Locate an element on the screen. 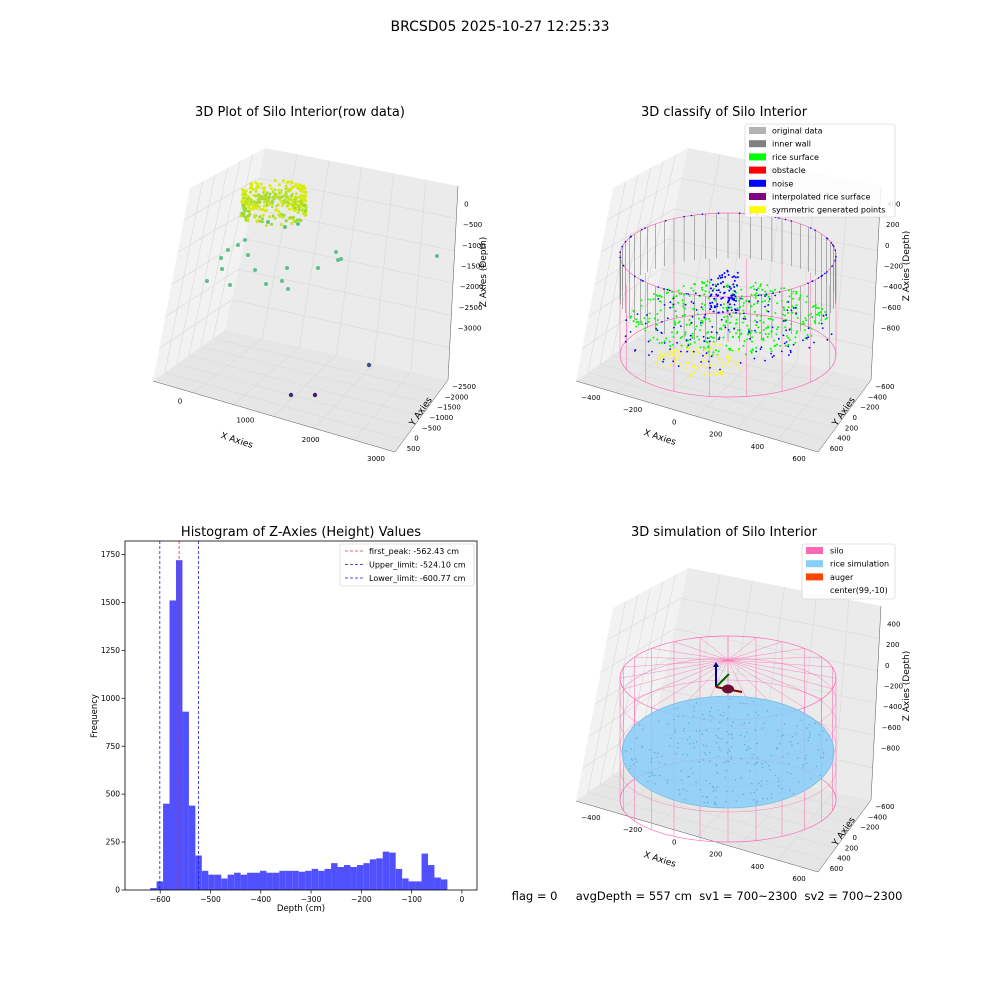 The width and height of the screenshot is (1000, 1000). y-tick-label: 400 is located at coordinates (843, 439).